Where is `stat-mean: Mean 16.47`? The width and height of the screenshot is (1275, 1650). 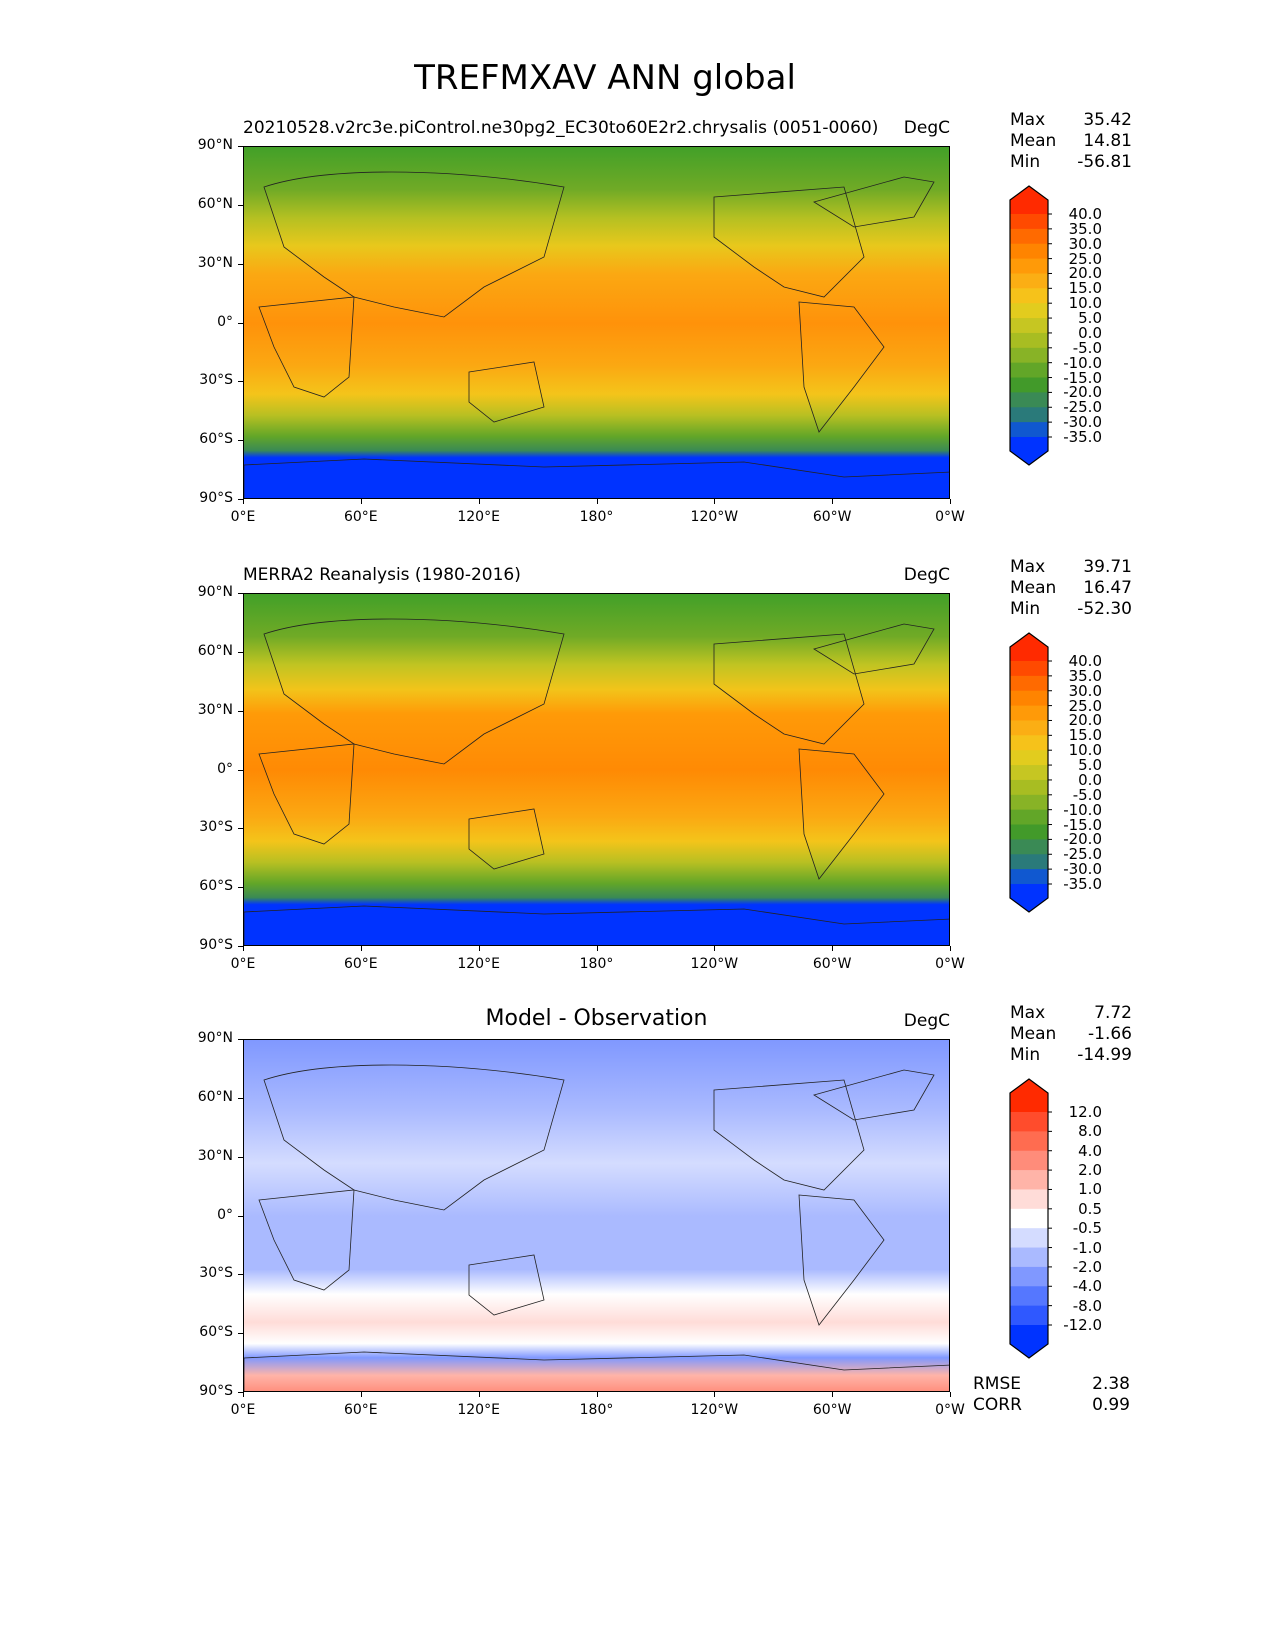
stat-mean: Mean 16.47 is located at coordinates (1071, 588).